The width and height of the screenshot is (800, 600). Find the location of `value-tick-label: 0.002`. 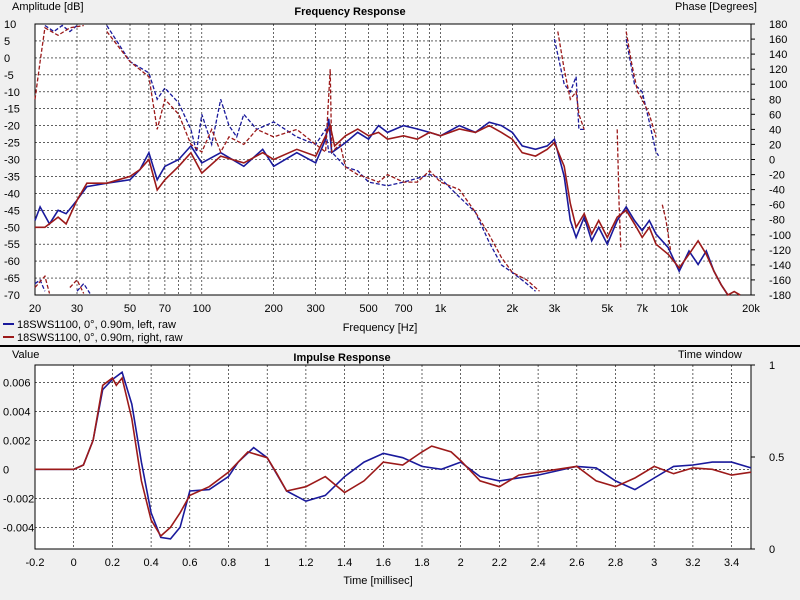

value-tick-label: 0.002 is located at coordinates (17, 441).